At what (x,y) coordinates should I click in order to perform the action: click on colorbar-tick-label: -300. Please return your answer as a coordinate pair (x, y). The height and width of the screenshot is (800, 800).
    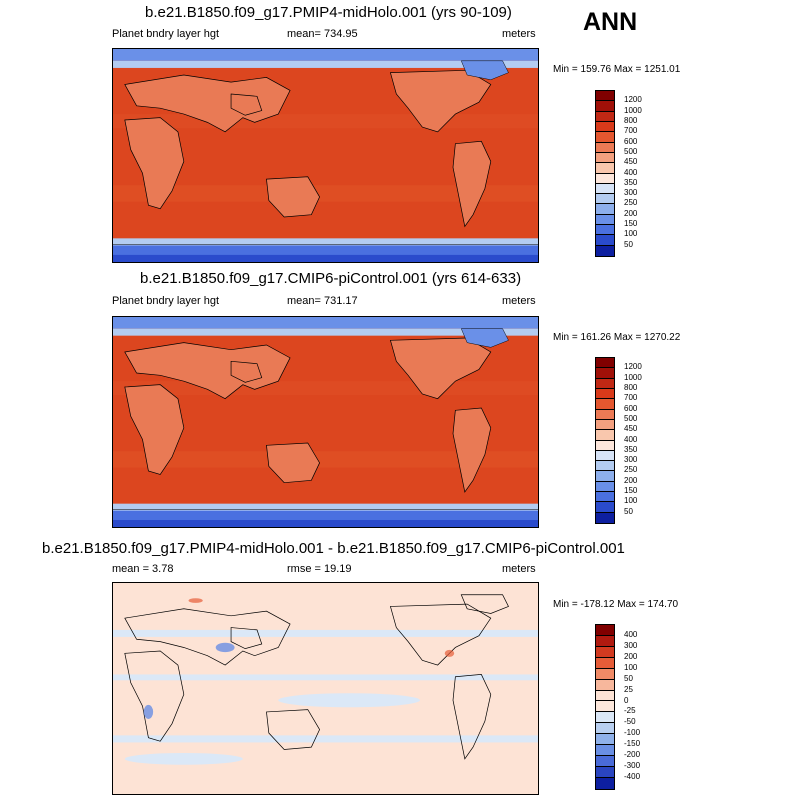
    Looking at the image, I should click on (632, 766).